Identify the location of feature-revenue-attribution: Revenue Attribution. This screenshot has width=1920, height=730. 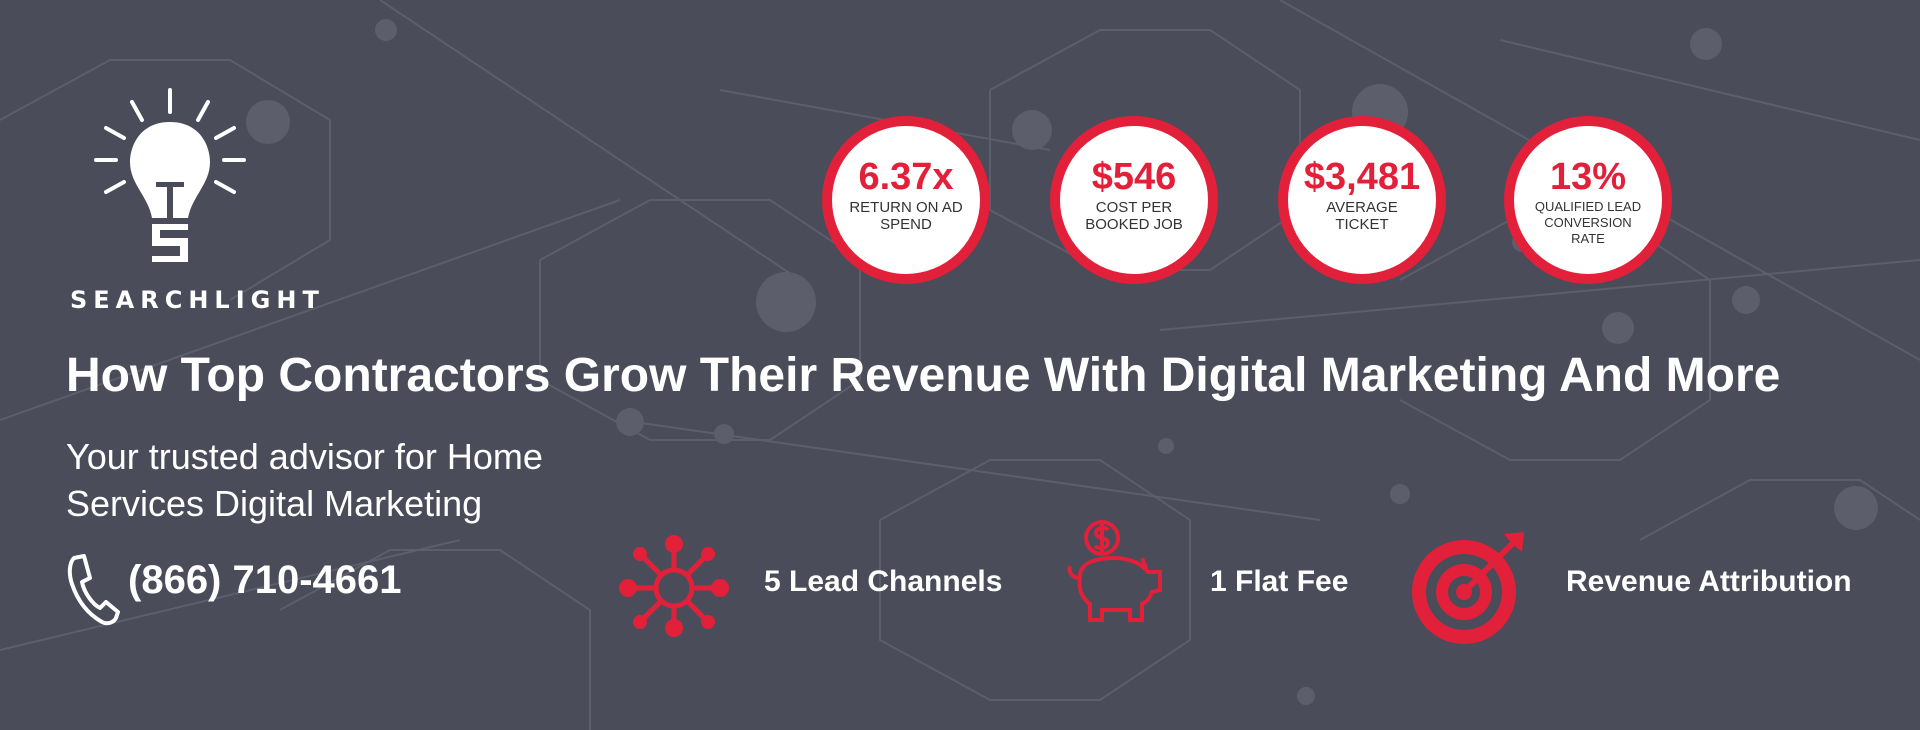
(1709, 581).